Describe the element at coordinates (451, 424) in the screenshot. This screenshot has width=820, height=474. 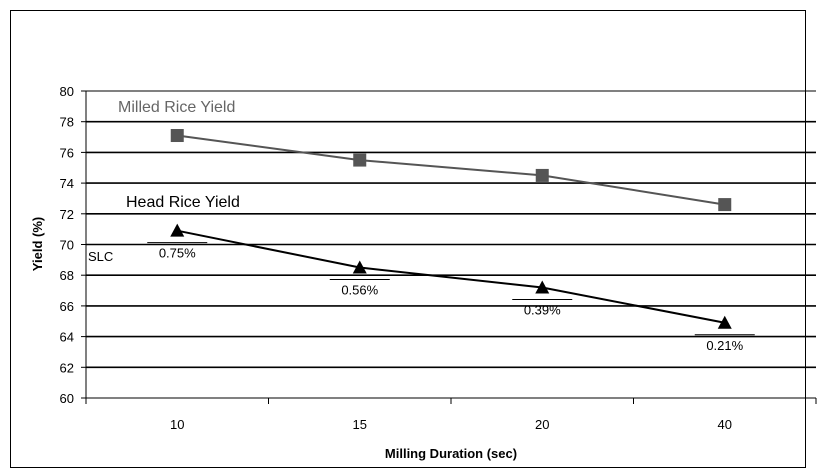
I see `x-tick-labels: 10 15 20 40` at that location.